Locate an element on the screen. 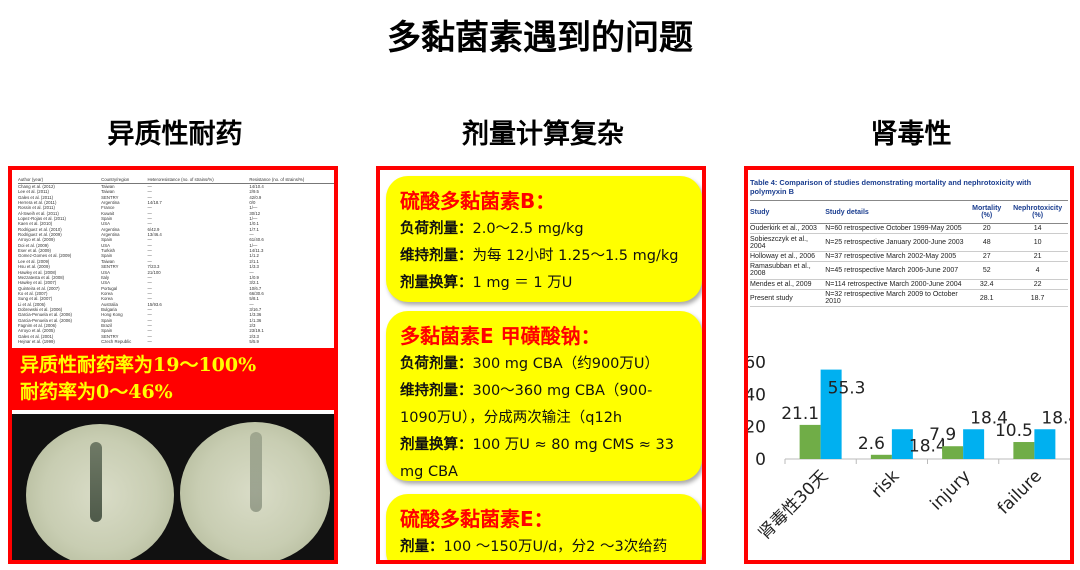 The height and width of the screenshot is (570, 1080). table-cell: 1/0.9 is located at coordinates (254, 277).